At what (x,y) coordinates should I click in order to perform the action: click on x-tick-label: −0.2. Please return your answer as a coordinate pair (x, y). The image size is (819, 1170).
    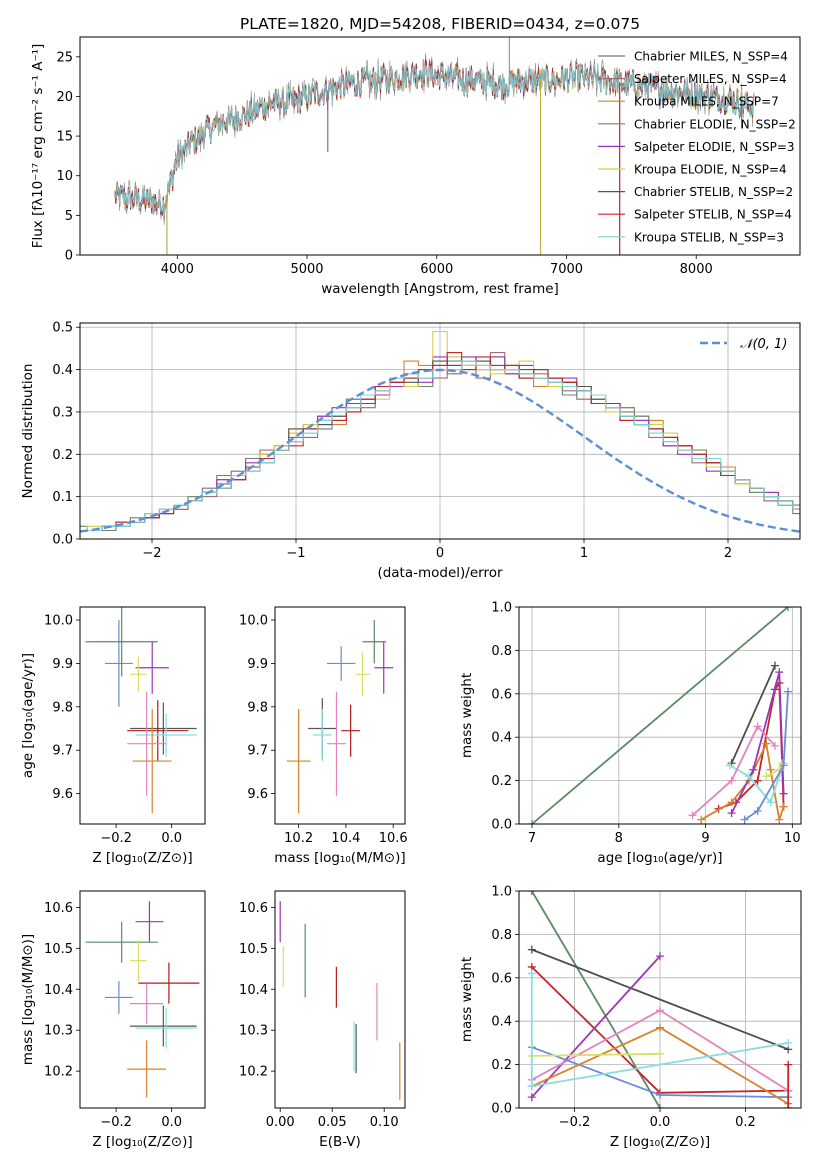
    Looking at the image, I should click on (116, 838).